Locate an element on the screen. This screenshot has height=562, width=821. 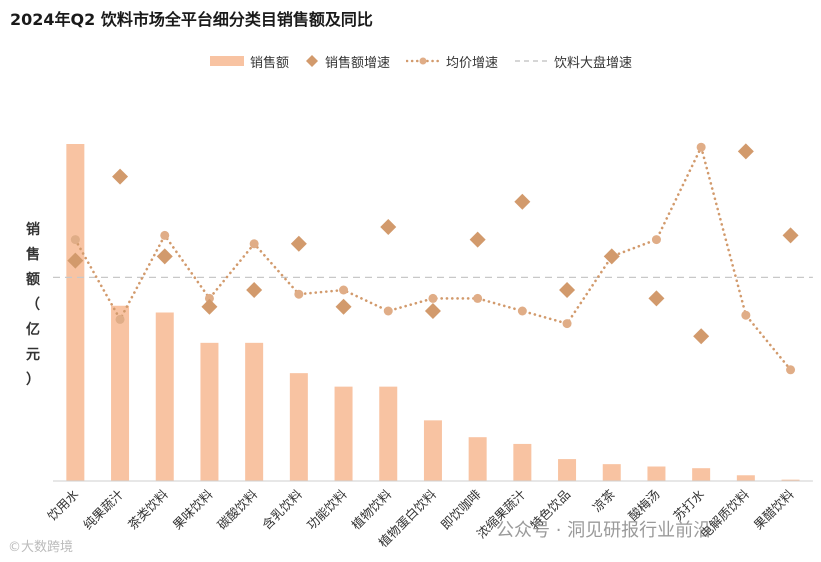
y-axis-label-char: ） is located at coordinates (33, 380).